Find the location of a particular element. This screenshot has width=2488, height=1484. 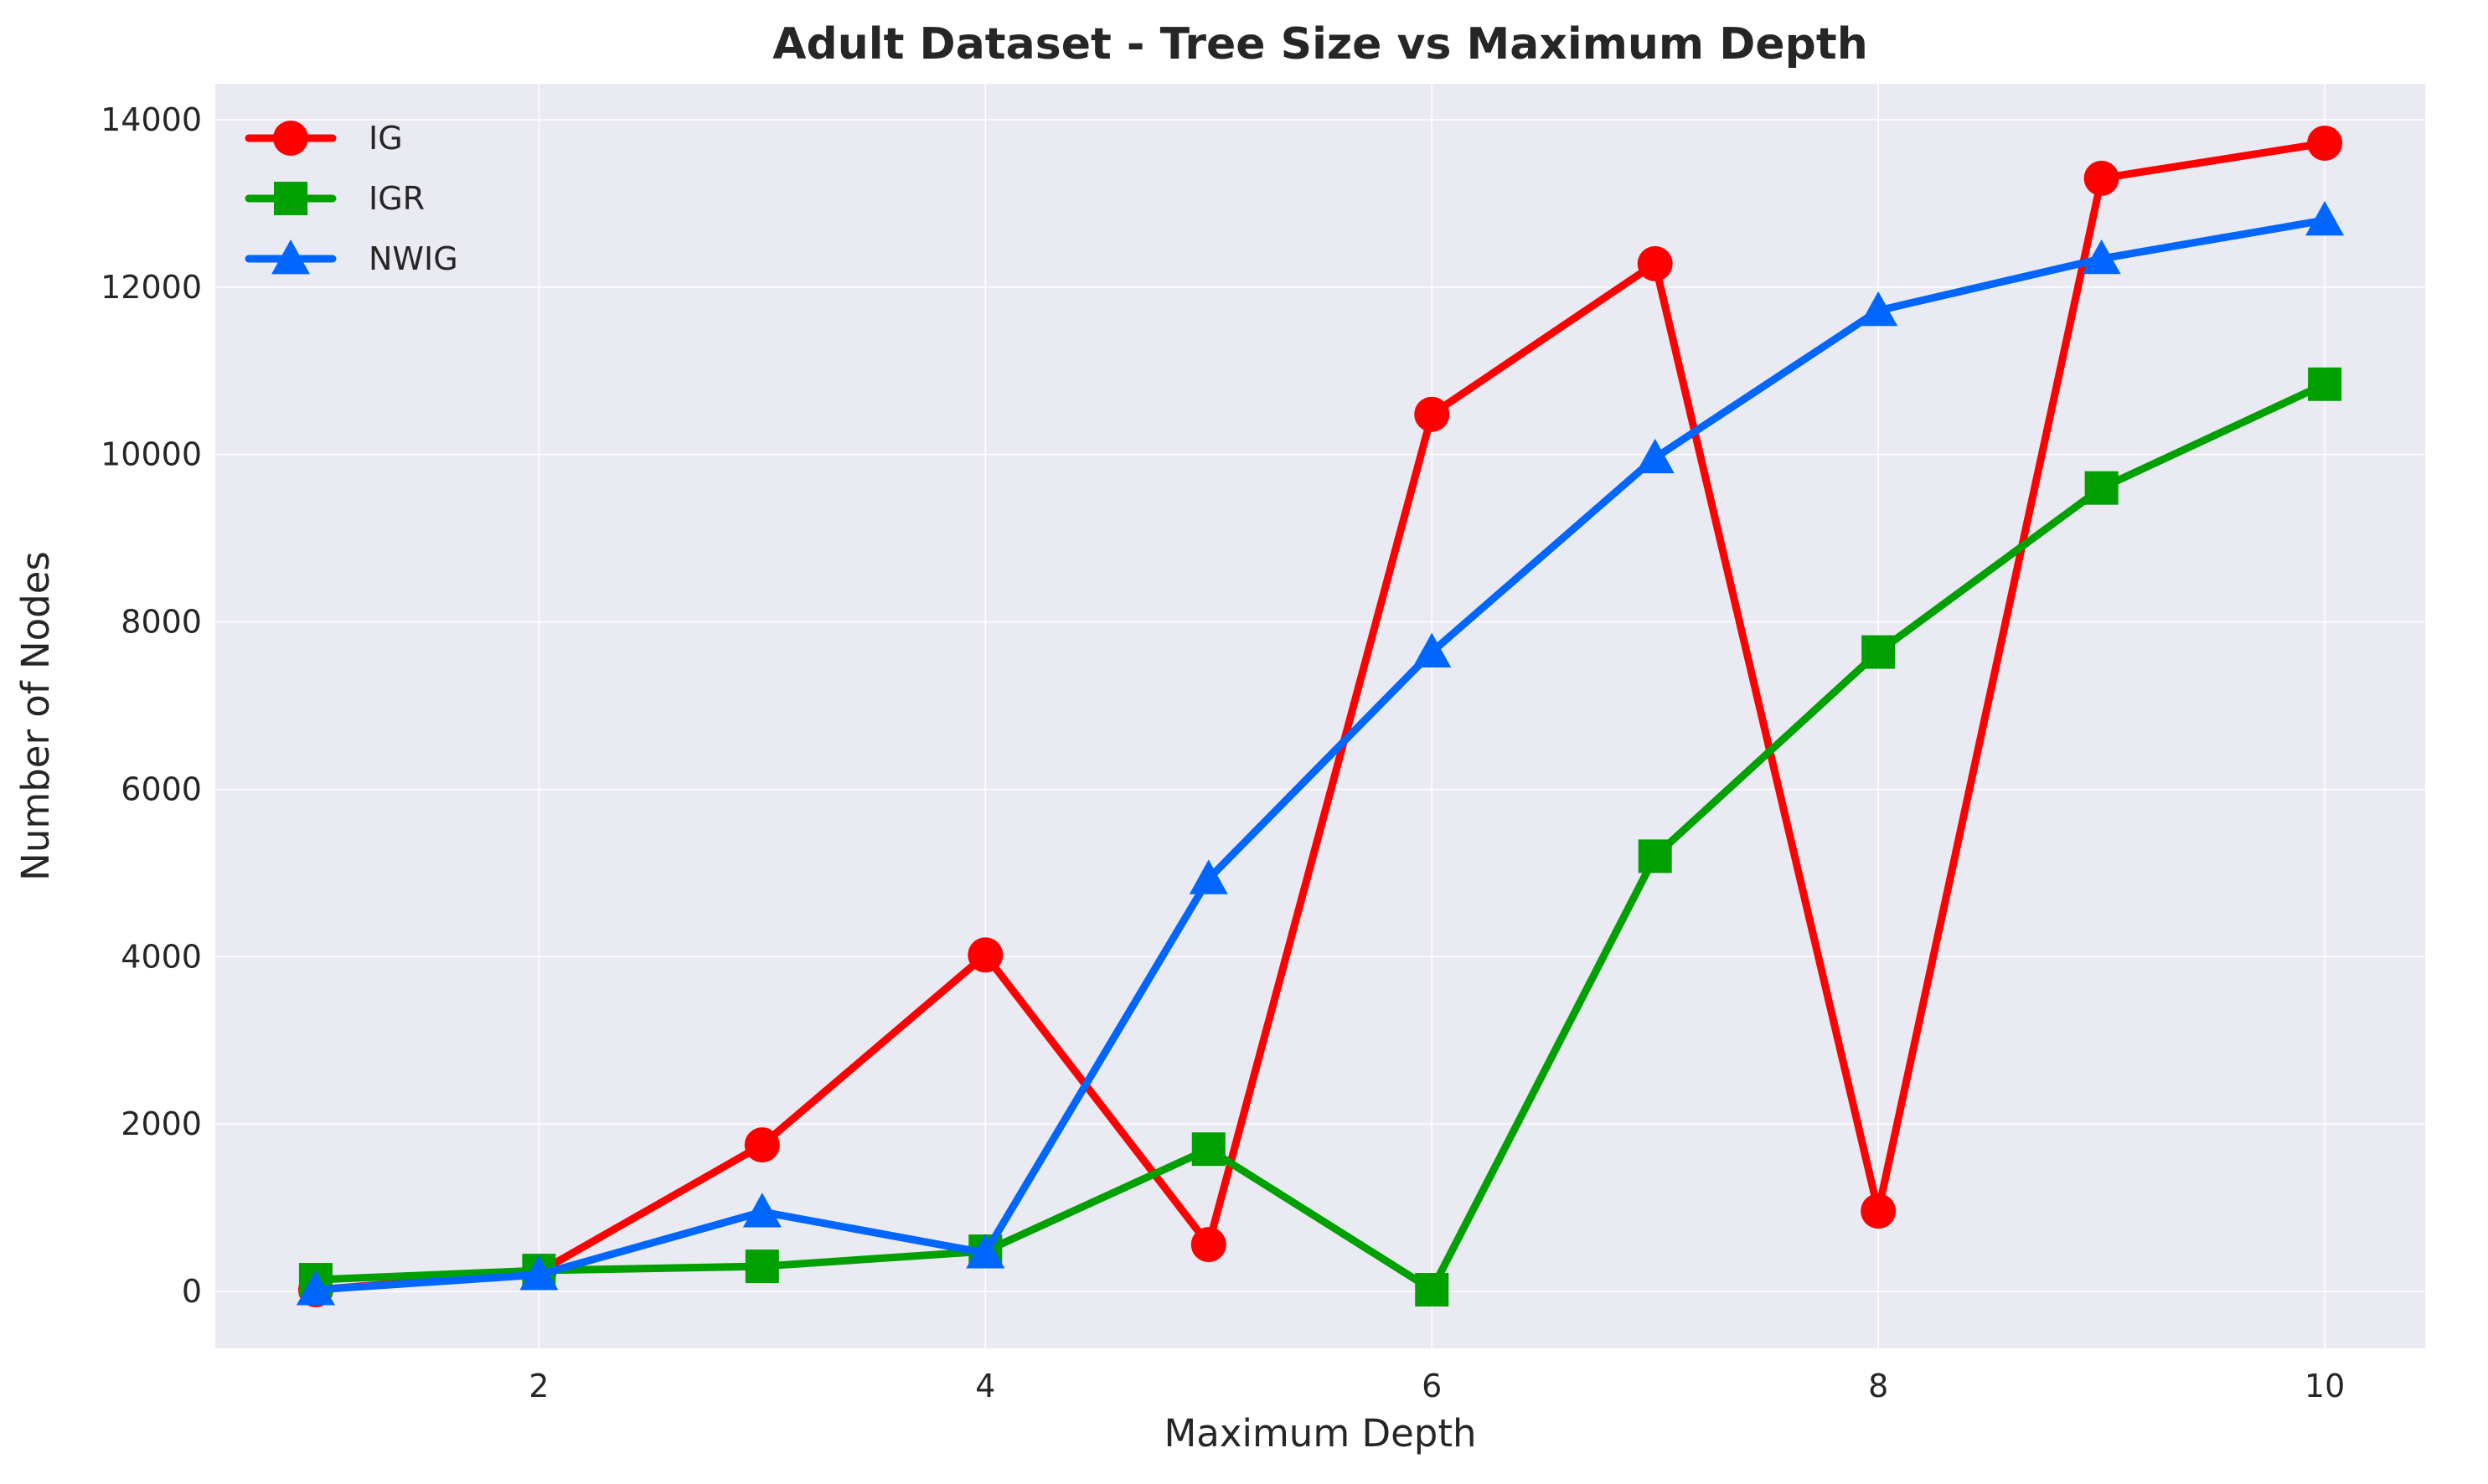

x-tick-label: 8 is located at coordinates (1878, 1386).